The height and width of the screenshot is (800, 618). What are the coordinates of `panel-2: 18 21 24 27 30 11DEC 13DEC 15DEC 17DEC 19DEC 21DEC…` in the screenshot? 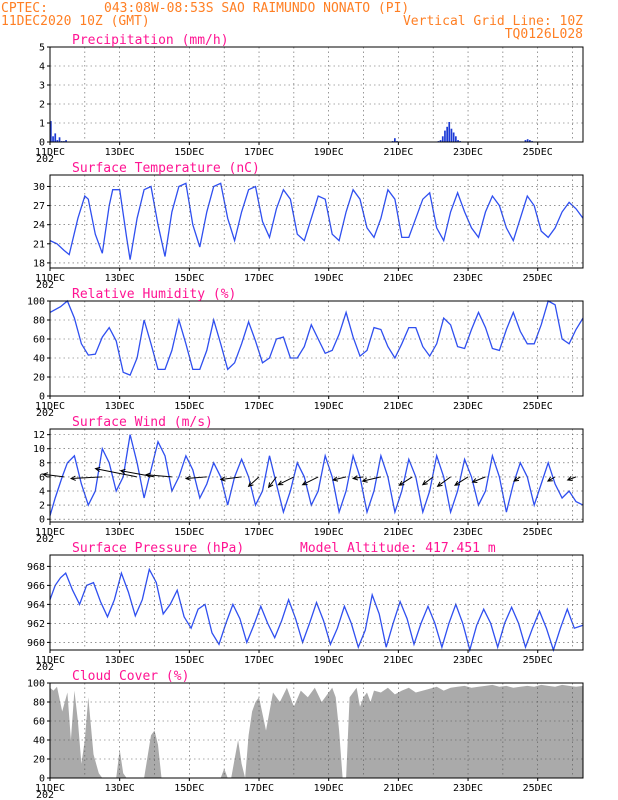 It's located at (308, 226).